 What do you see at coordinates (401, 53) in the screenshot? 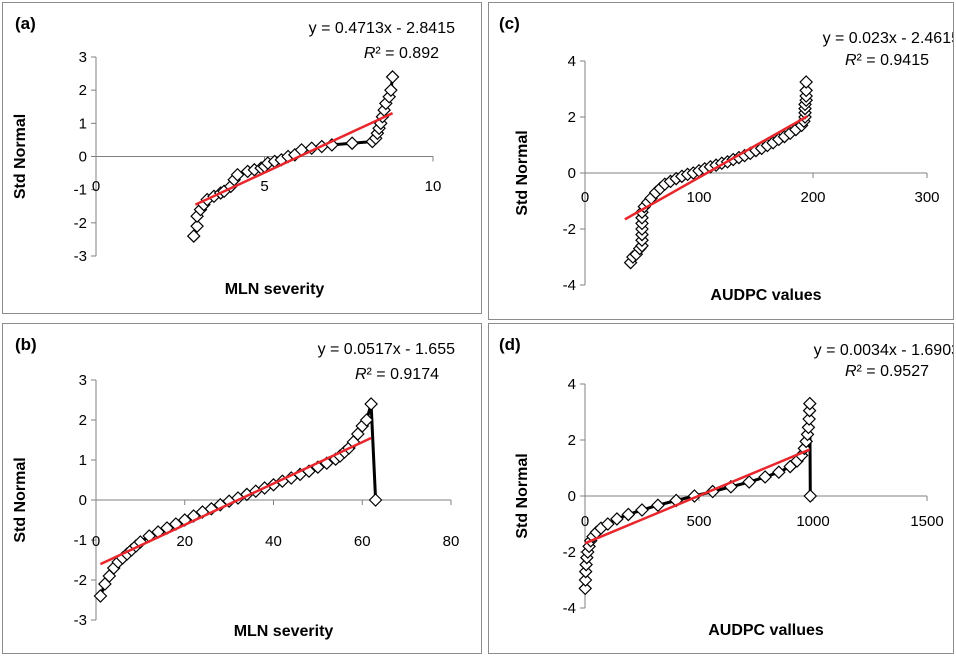
I see `r-squared: R² = 0.892` at bounding box center [401, 53].